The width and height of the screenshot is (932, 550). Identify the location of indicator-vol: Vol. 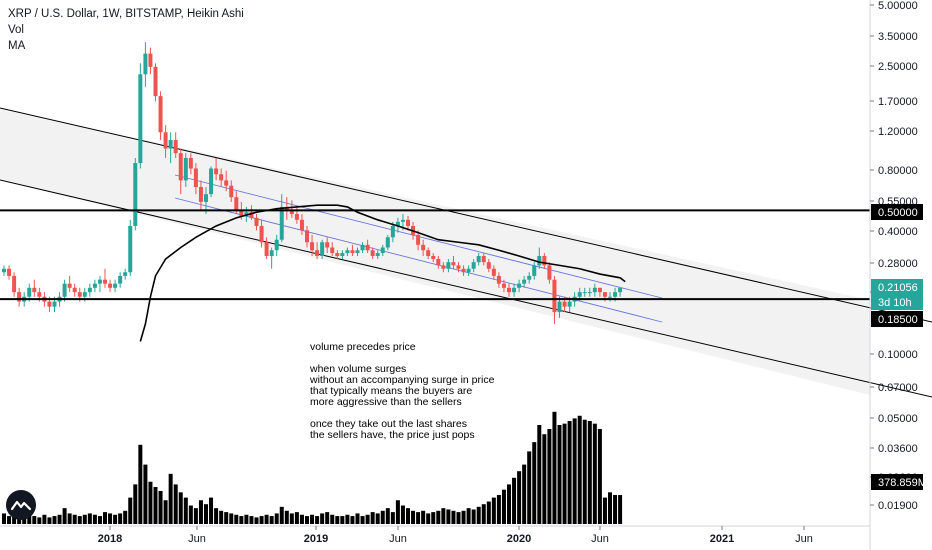
(16, 30).